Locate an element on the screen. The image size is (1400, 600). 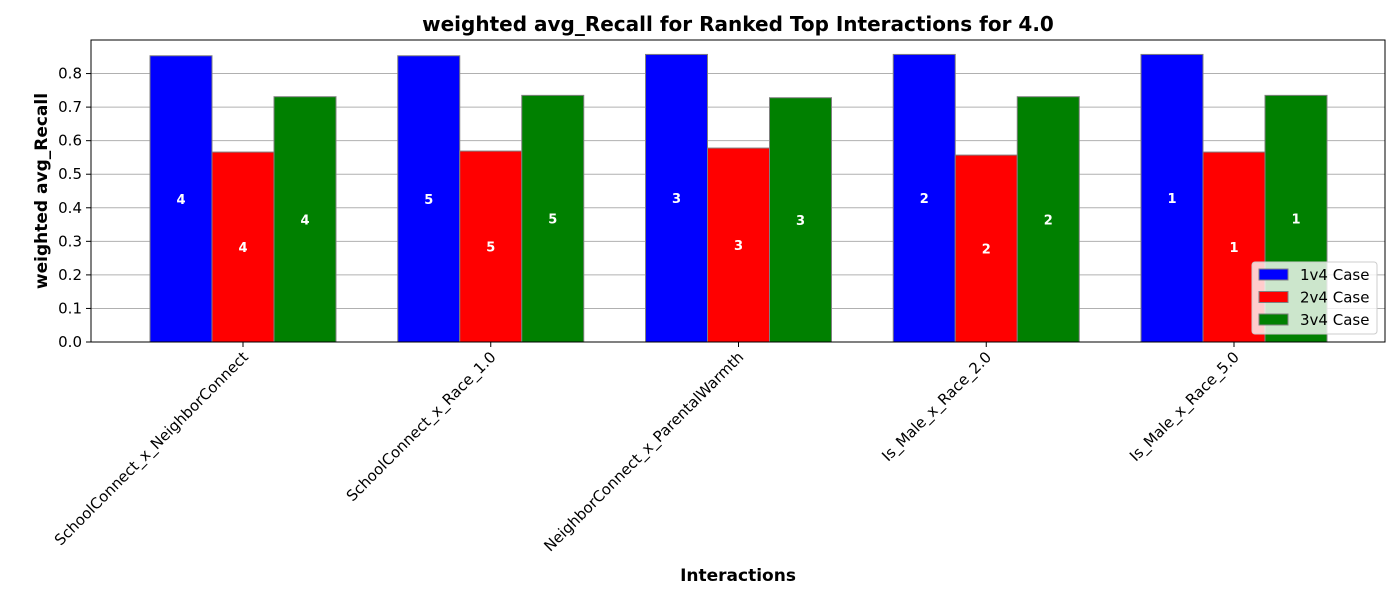
y-tick-label: 0.1 is located at coordinates (70, 308).